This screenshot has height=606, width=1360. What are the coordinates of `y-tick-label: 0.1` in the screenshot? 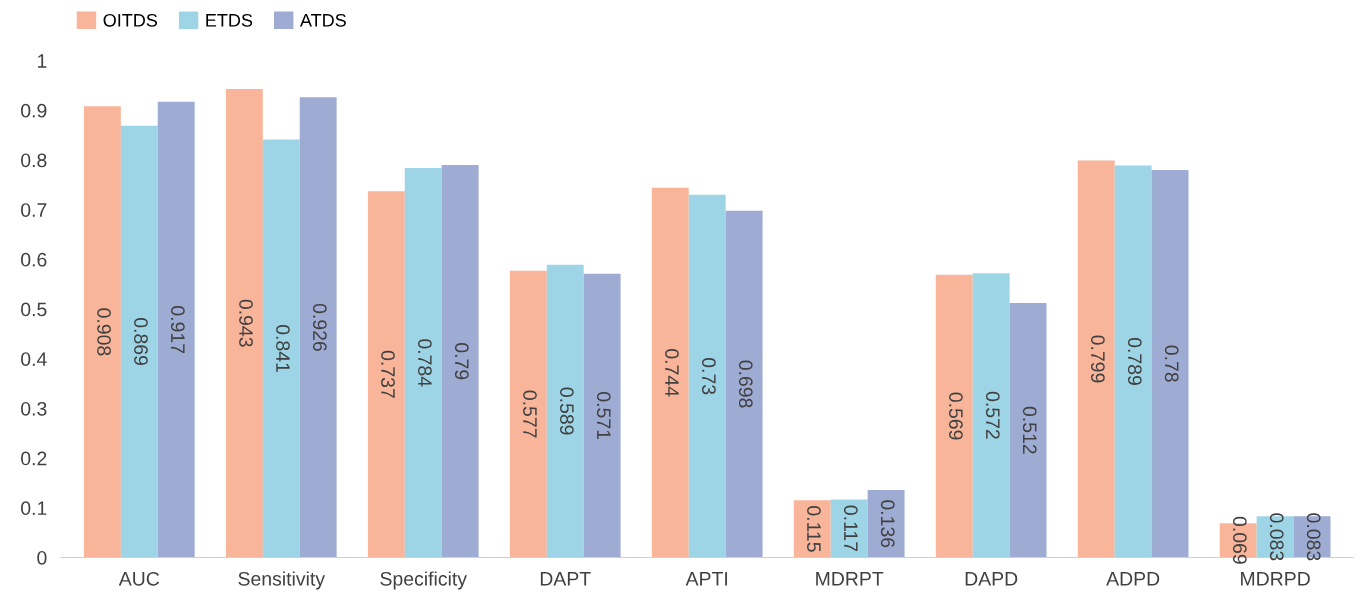 It's located at (34, 508).